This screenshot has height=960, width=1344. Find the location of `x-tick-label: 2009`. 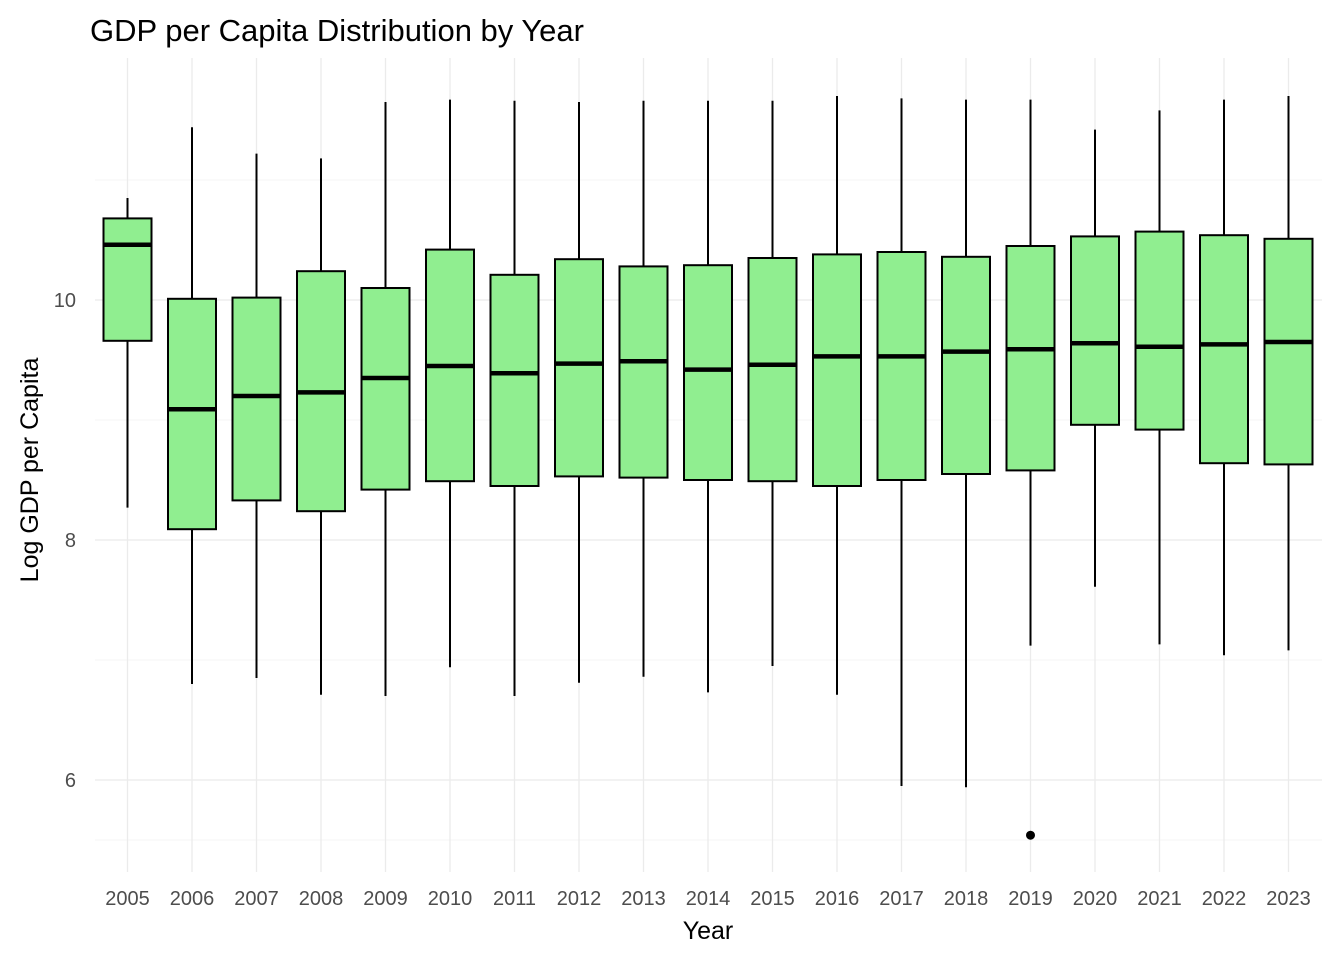

x-tick-label: 2009 is located at coordinates (385, 899).